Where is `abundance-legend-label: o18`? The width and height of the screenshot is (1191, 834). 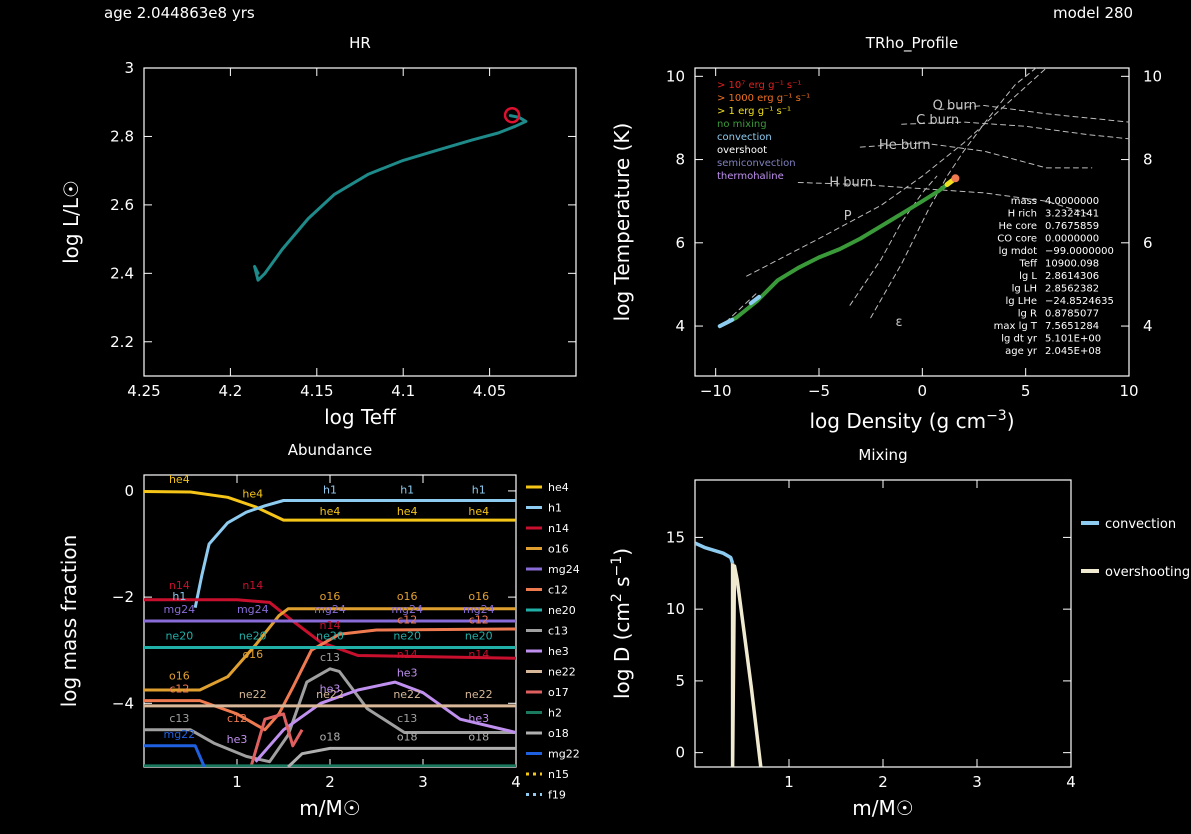
abundance-legend-label: o18 is located at coordinates (558, 733).